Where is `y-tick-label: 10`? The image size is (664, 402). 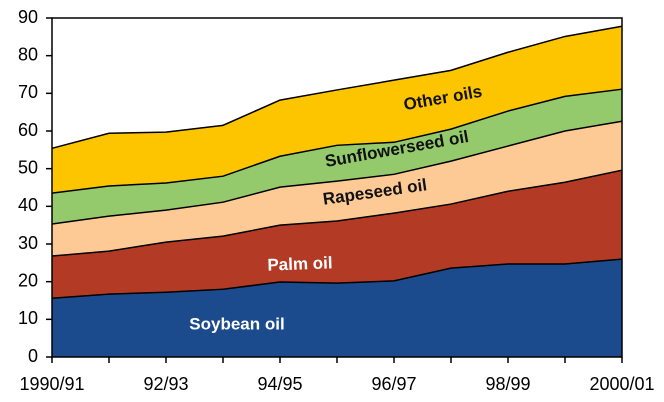
y-tick-label: 10 is located at coordinates (28, 318).